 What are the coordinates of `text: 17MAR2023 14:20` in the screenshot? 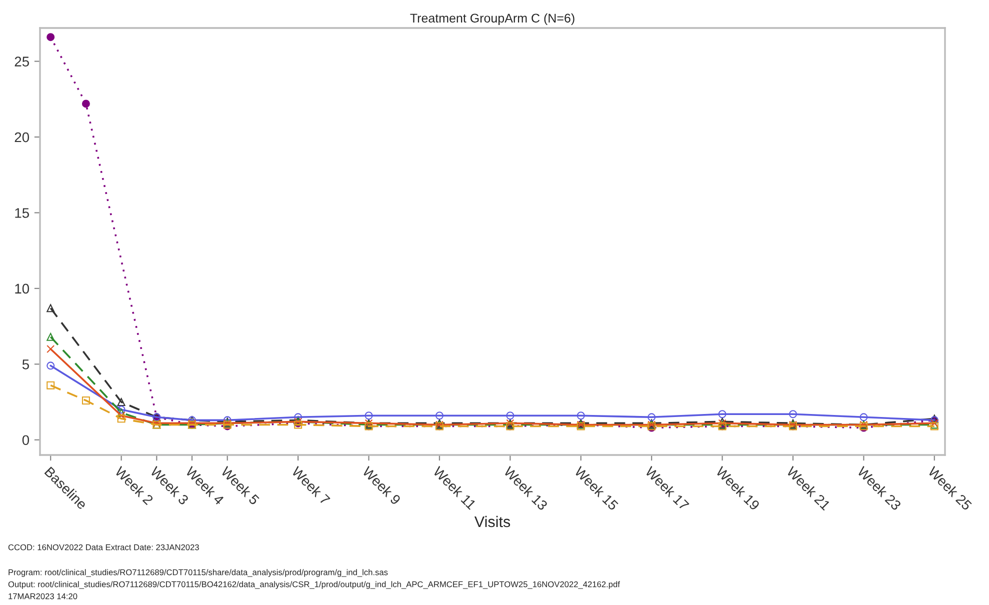 It's located at (43, 596).